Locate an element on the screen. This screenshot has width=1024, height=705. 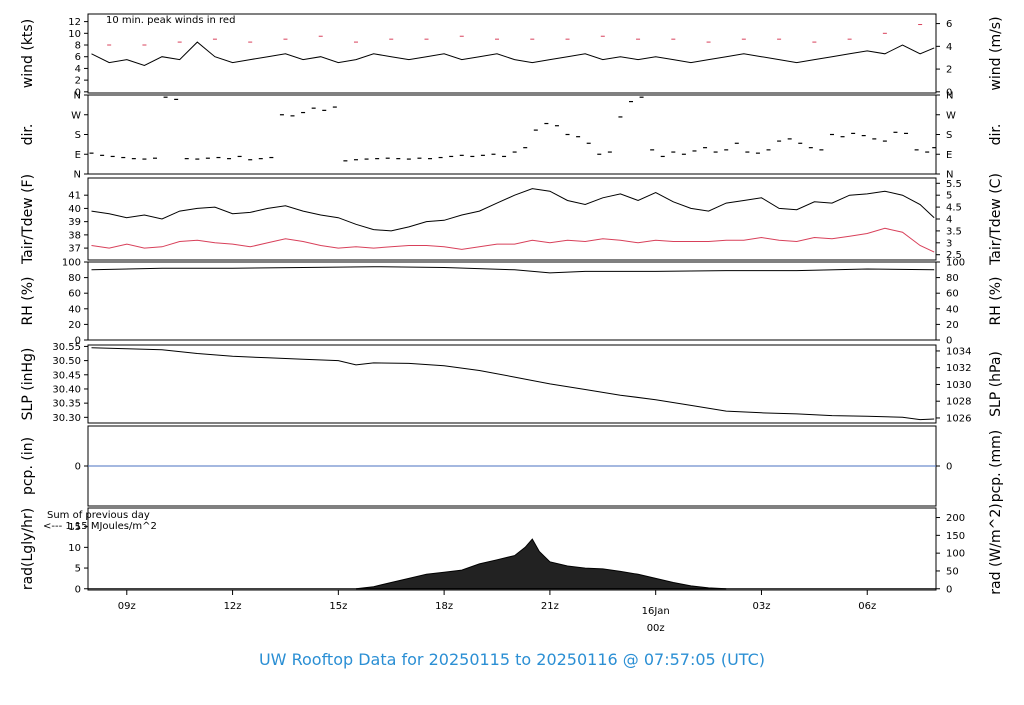
temp-plot-area is located at coordinates (513, 220).